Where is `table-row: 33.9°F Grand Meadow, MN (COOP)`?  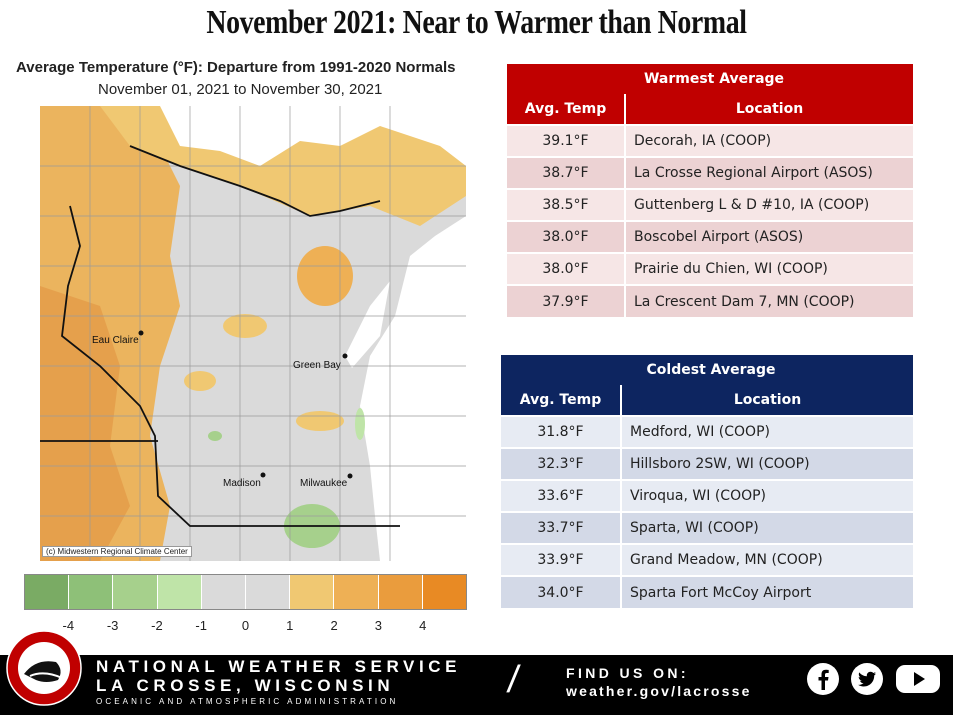 table-row: 33.9°F Grand Meadow, MN (COOP) is located at coordinates (707, 559).